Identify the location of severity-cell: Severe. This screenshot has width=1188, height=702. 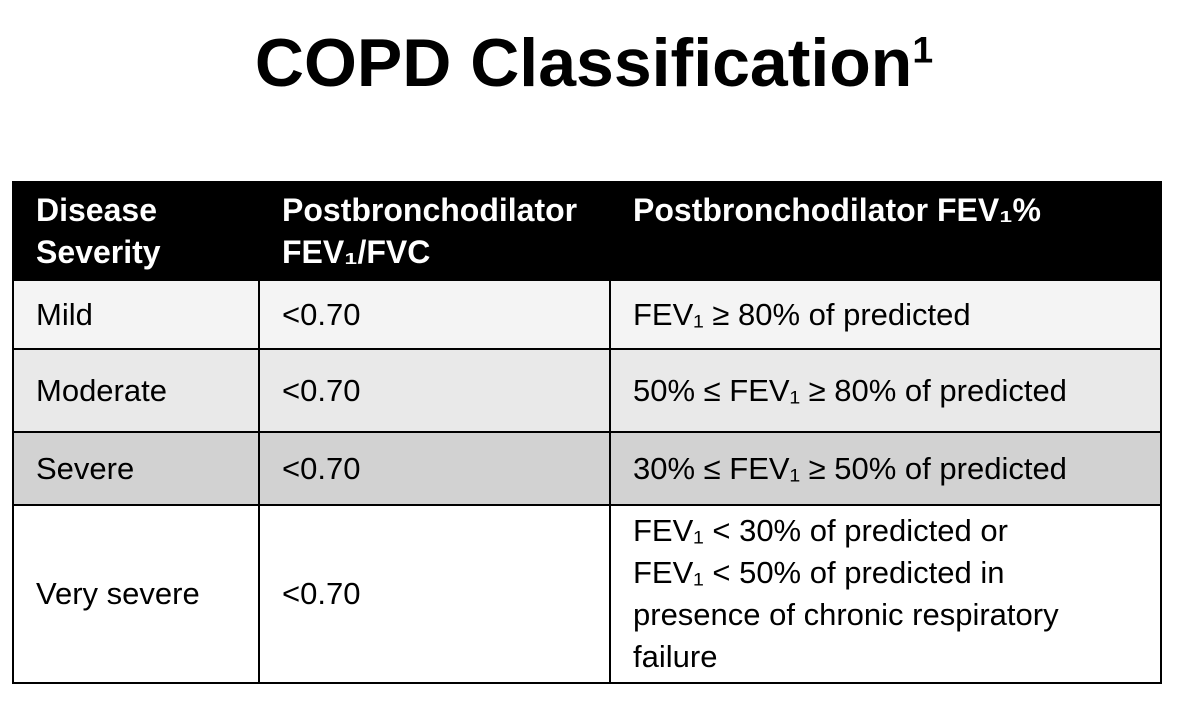
(136, 468).